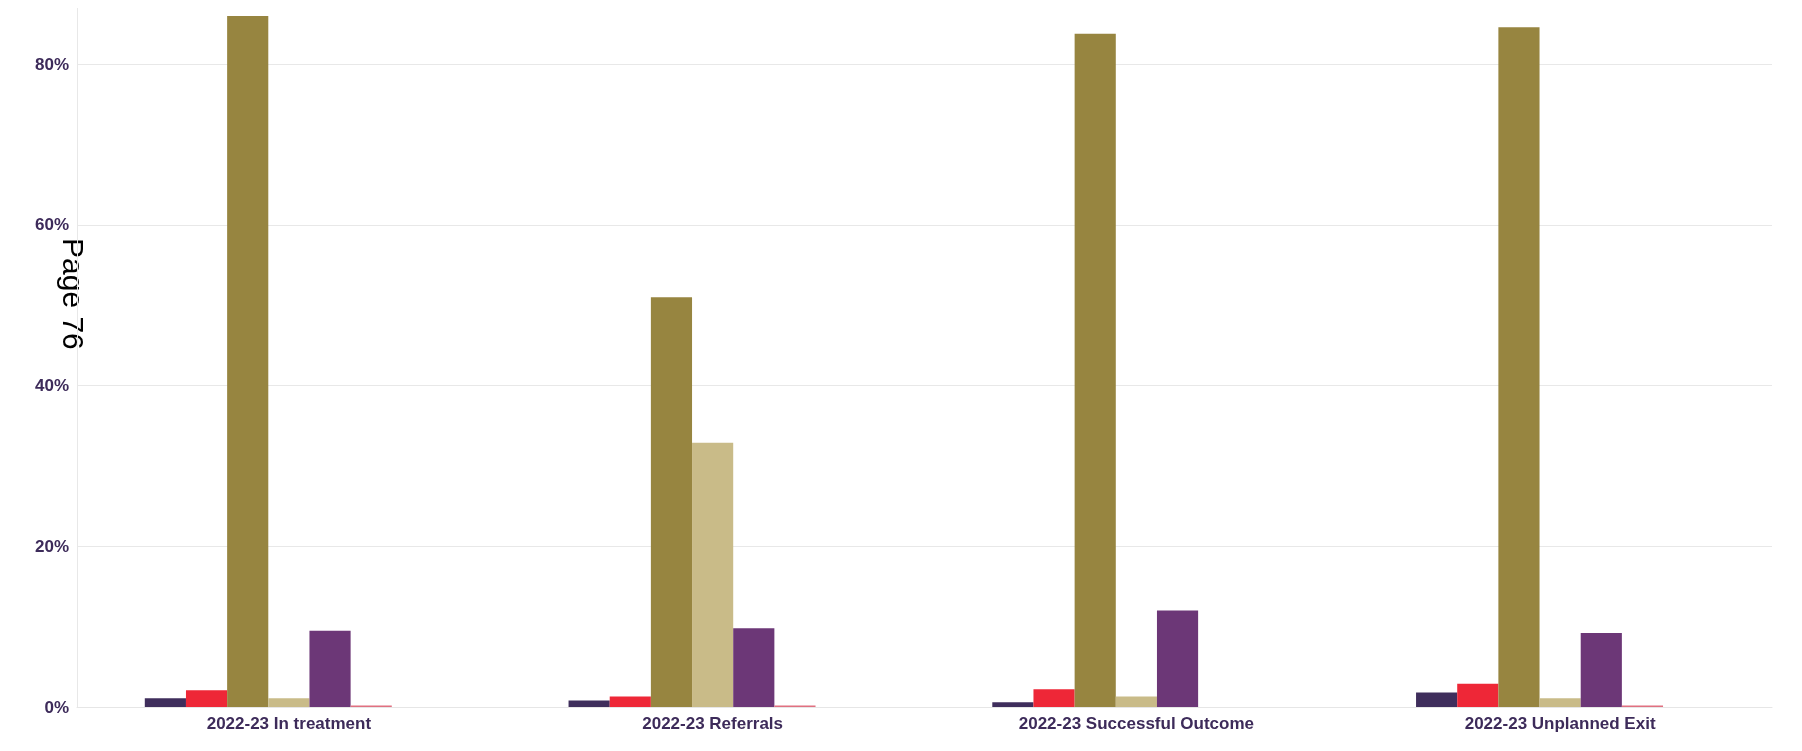 This screenshot has width=1802, height=751. What do you see at coordinates (56, 707) in the screenshot?
I see `y-tick-label: 0%` at bounding box center [56, 707].